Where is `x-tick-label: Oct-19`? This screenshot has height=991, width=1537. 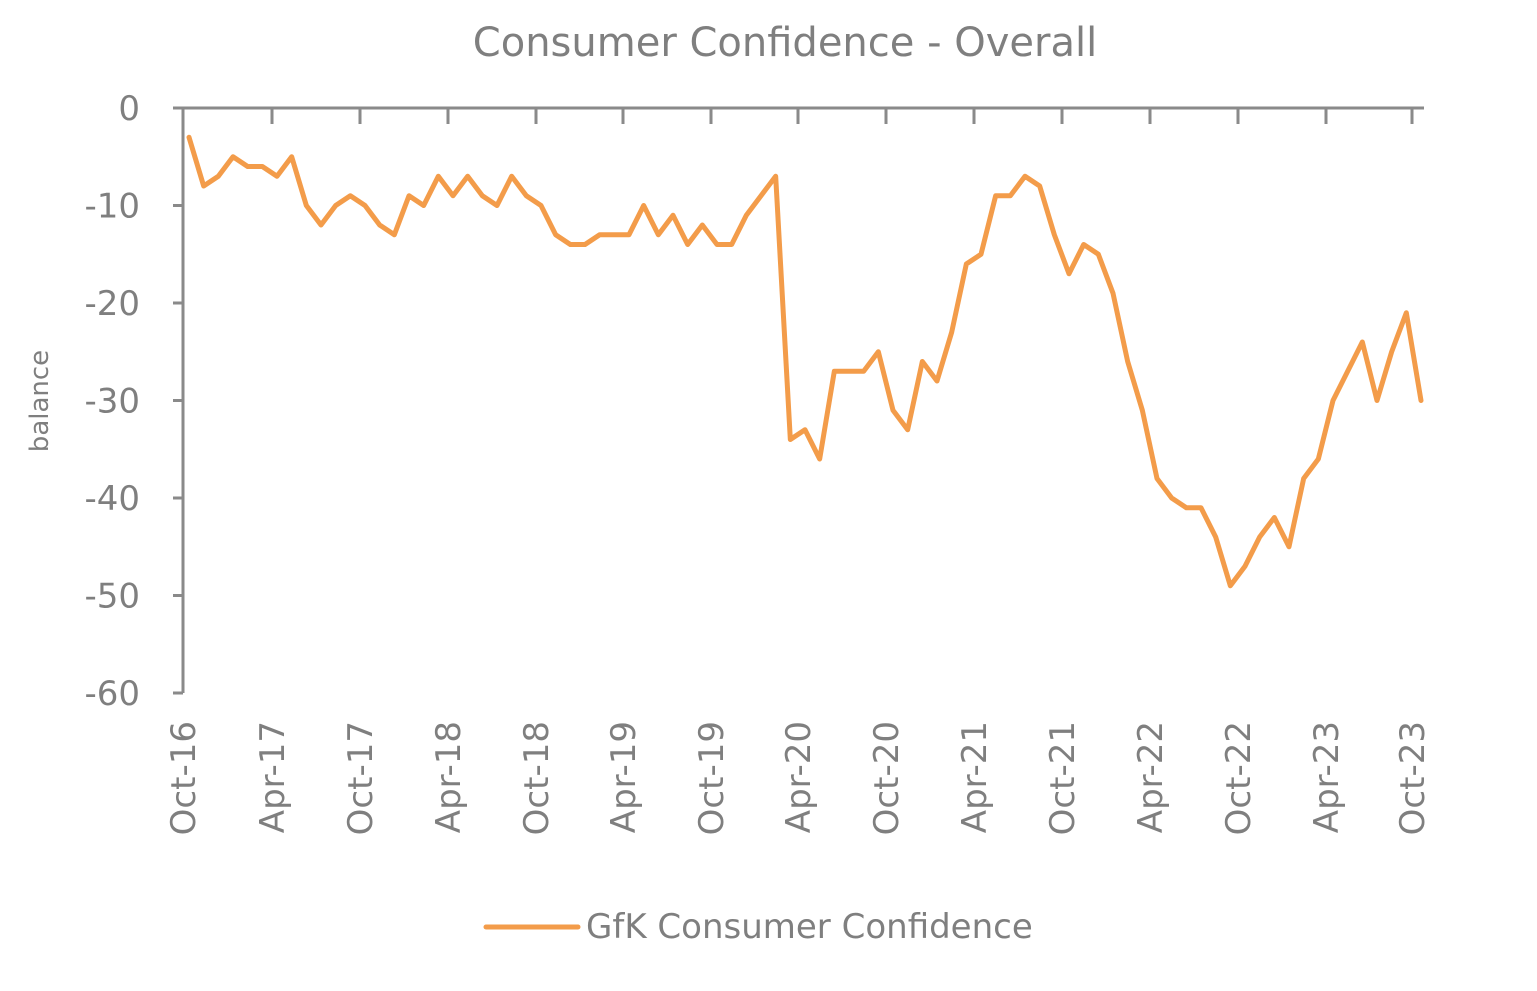 x-tick-label: Oct-19 is located at coordinates (712, 778).